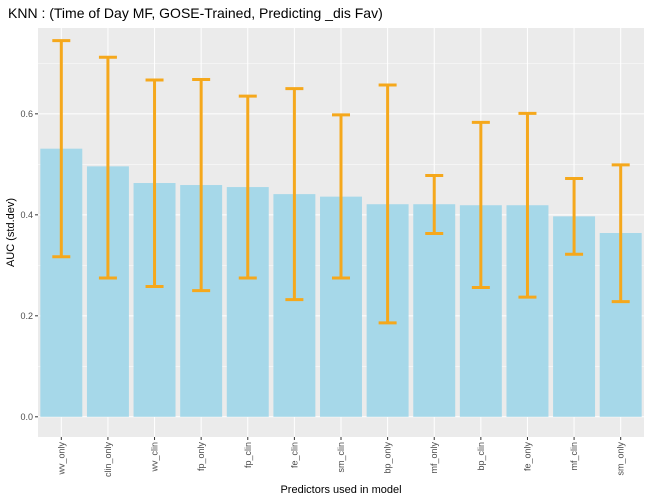  What do you see at coordinates (388, 458) in the screenshot?
I see `x-tick-label: bp_only` at bounding box center [388, 458].